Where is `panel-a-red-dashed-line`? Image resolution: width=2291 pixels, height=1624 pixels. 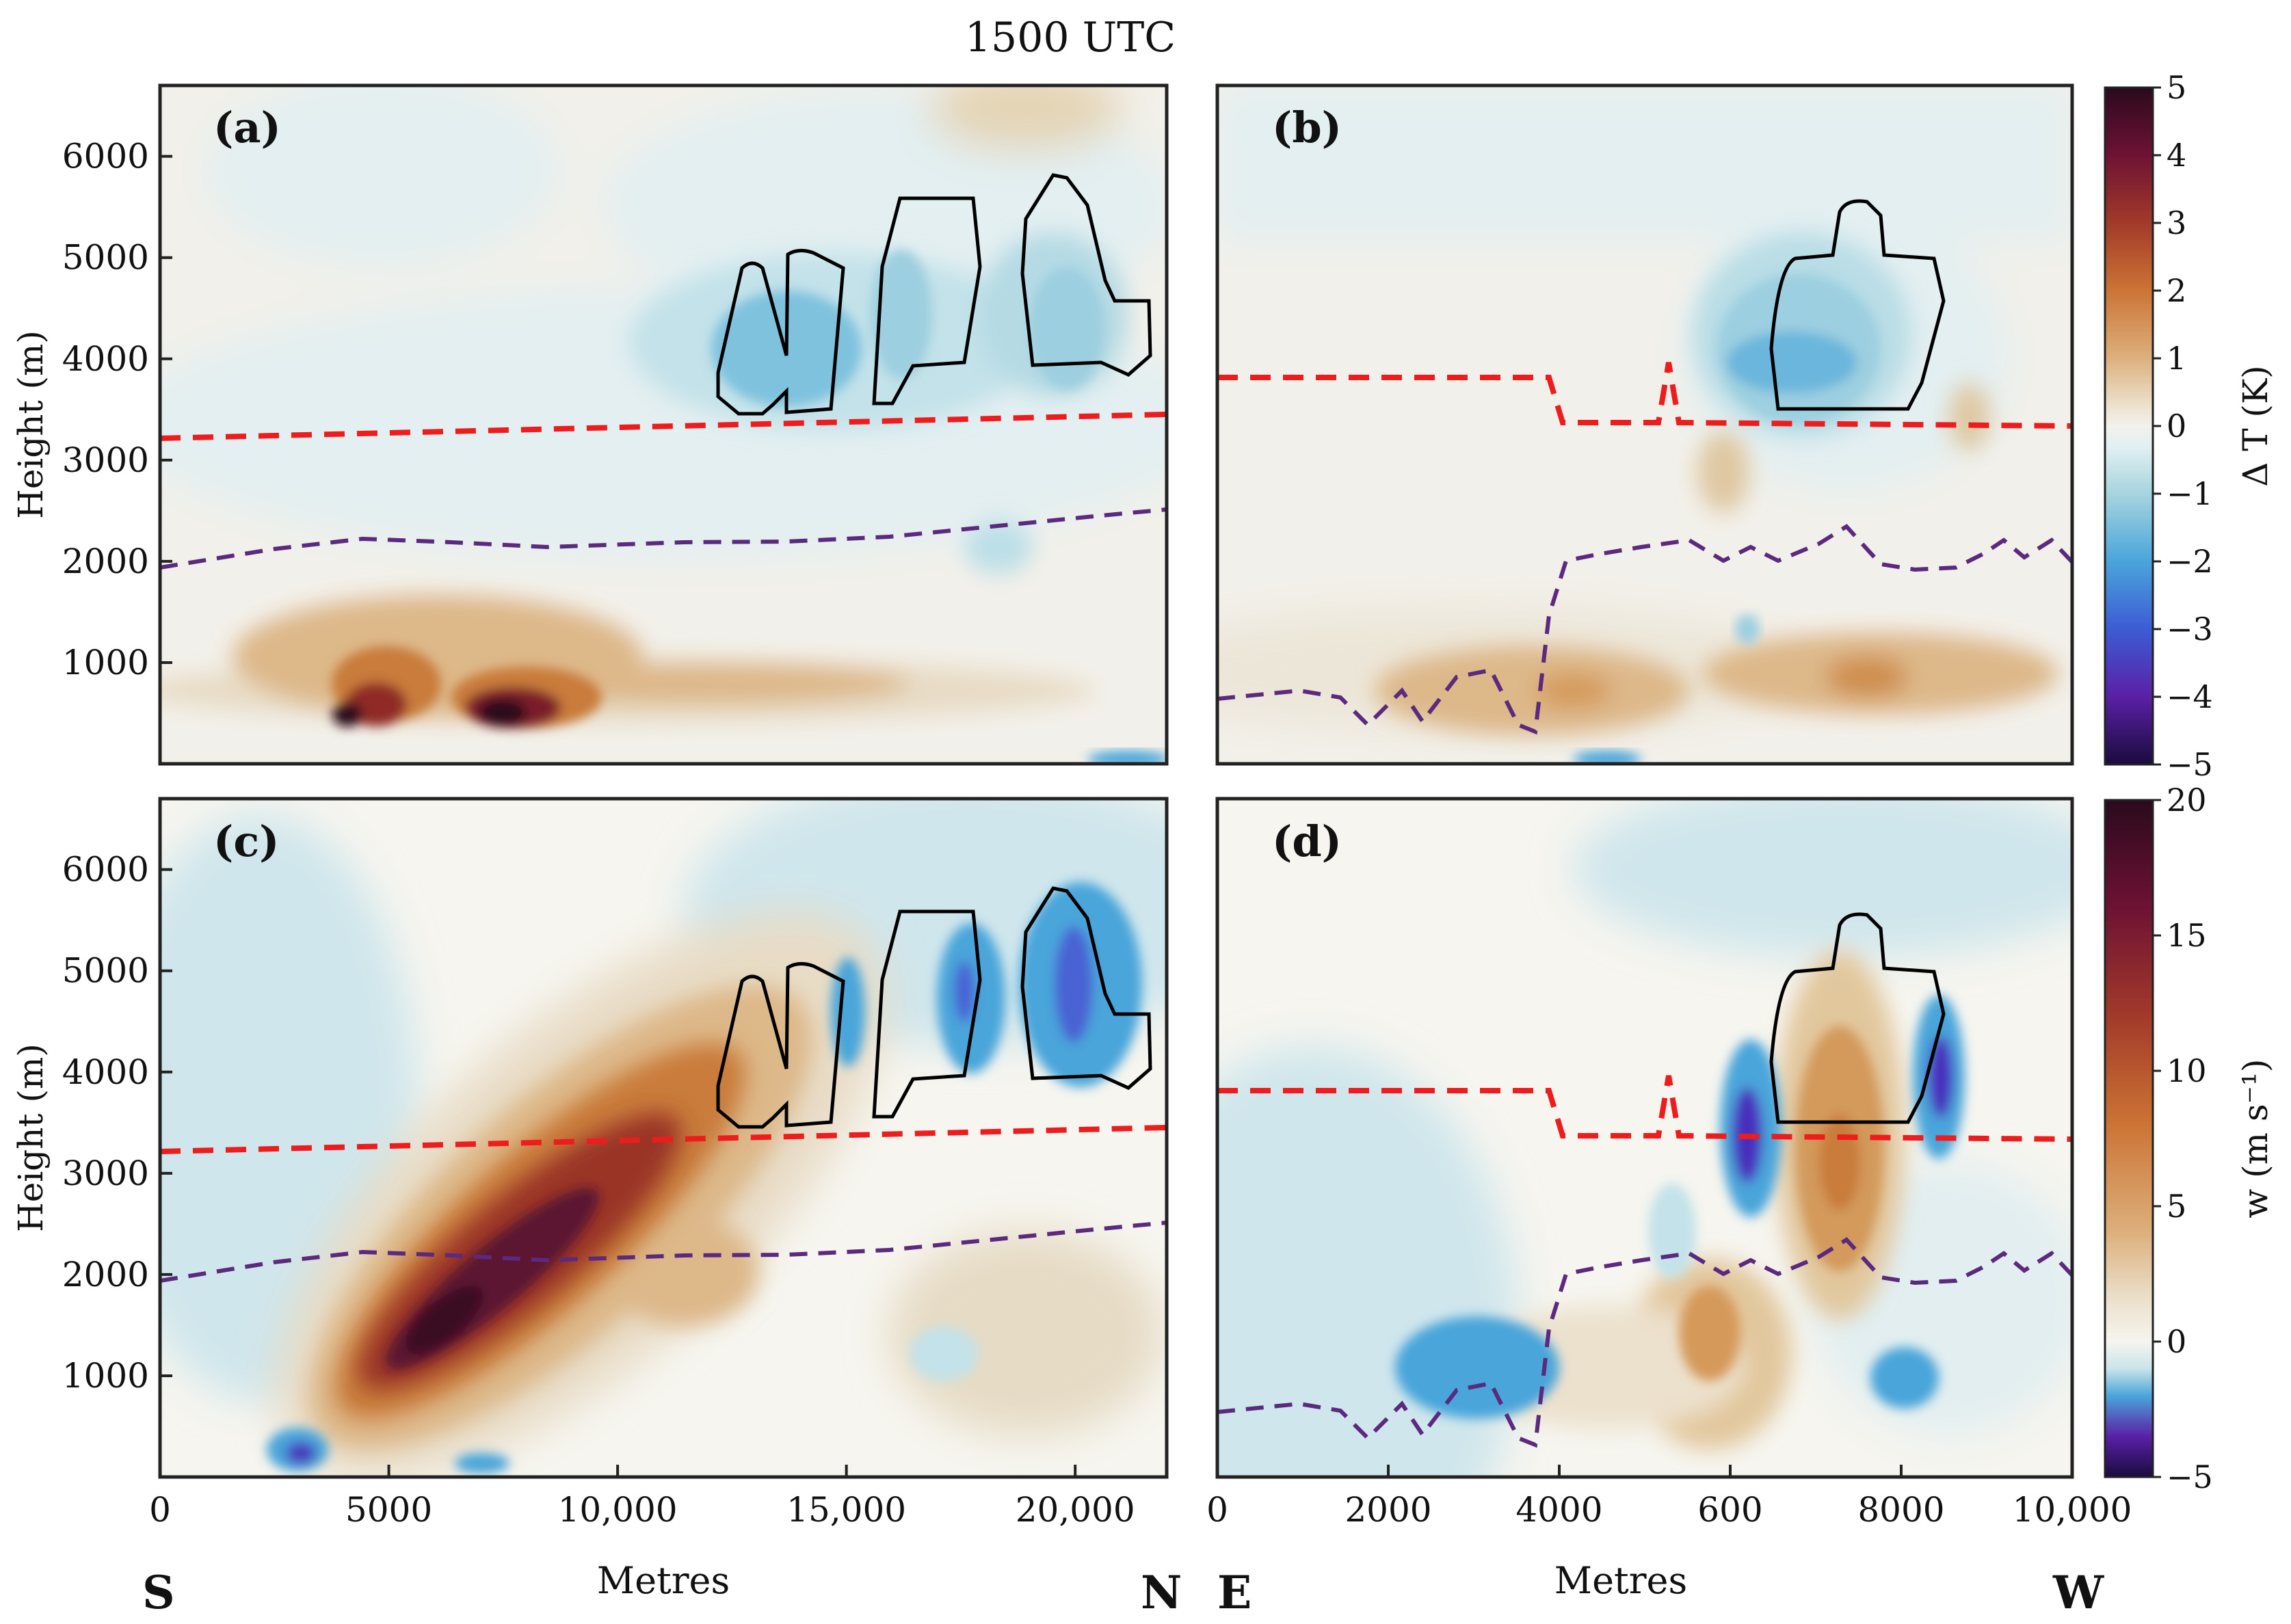 panel-a-red-dashed-line is located at coordinates (663, 426).